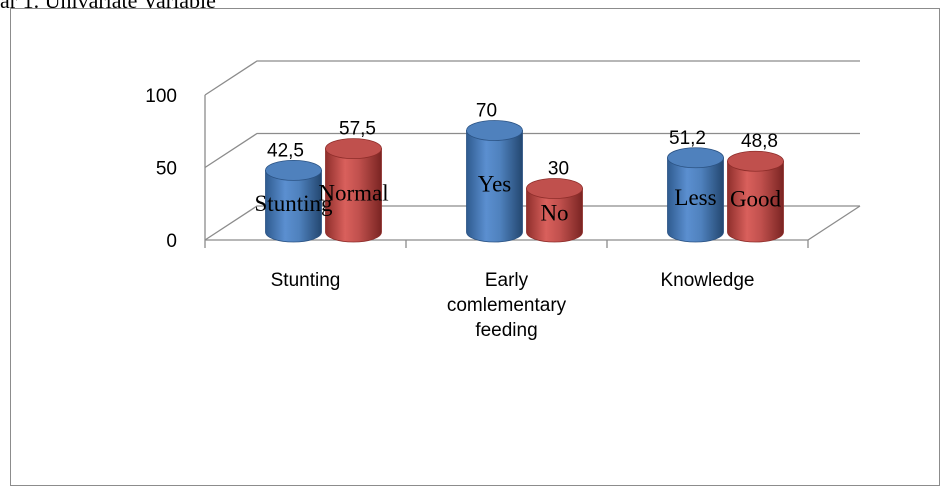 The width and height of the screenshot is (944, 486). What do you see at coordinates (161, 96) in the screenshot?
I see `y-tick-label: 100` at bounding box center [161, 96].